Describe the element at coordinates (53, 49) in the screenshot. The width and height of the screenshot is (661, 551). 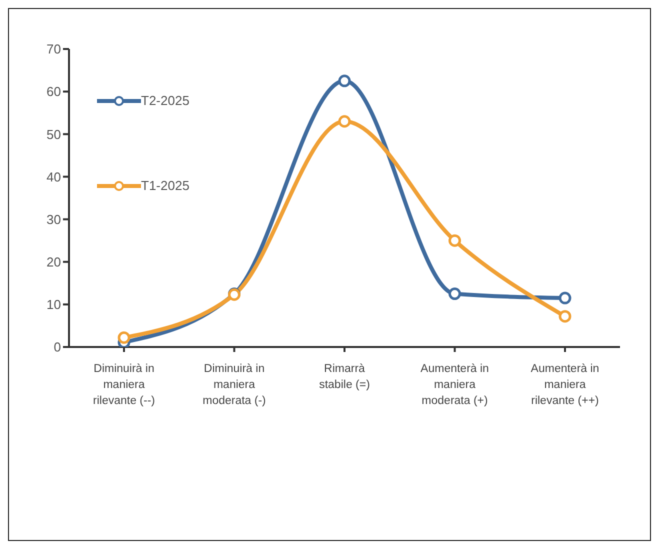
I see `y-tick-label: 70` at that location.